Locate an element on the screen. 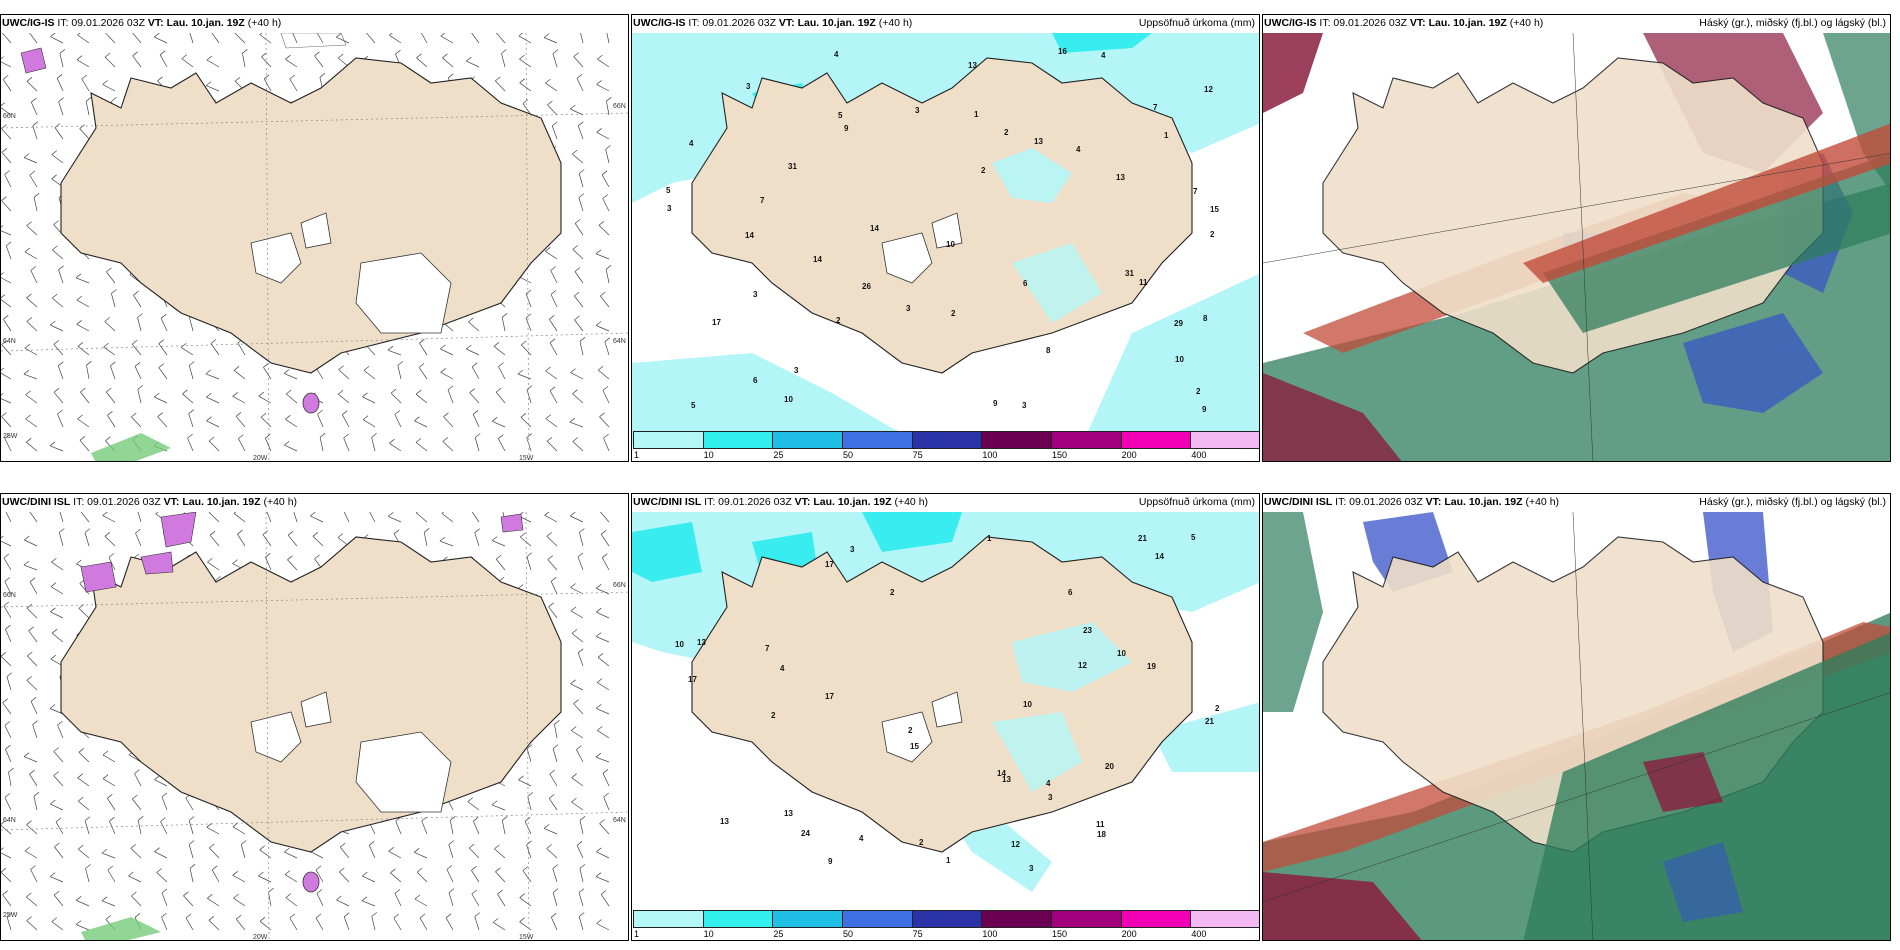 The image size is (1900, 950). precip-value-label: 2 is located at coordinates (921, 842).